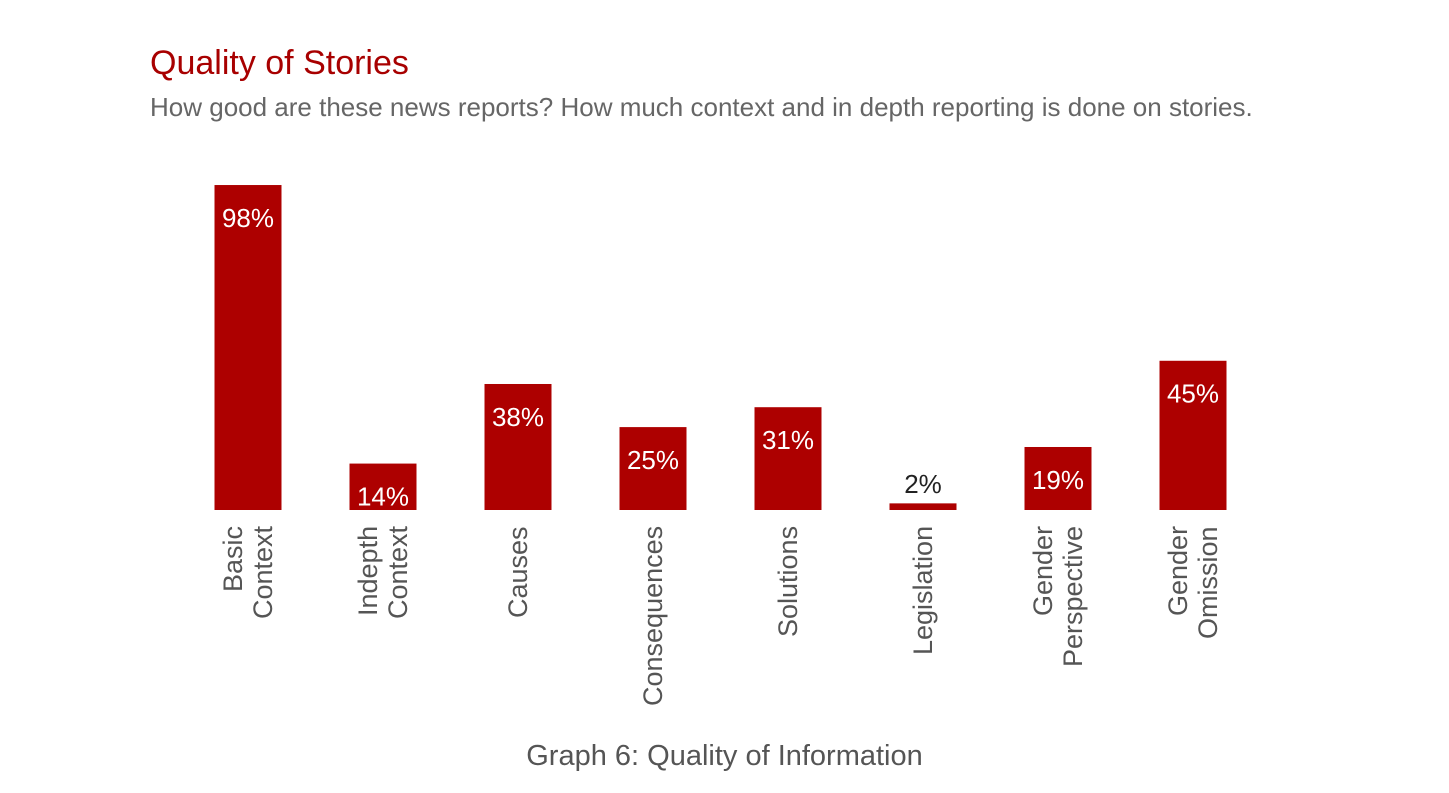  What do you see at coordinates (788, 440) in the screenshot?
I see `value-label: 31%` at bounding box center [788, 440].